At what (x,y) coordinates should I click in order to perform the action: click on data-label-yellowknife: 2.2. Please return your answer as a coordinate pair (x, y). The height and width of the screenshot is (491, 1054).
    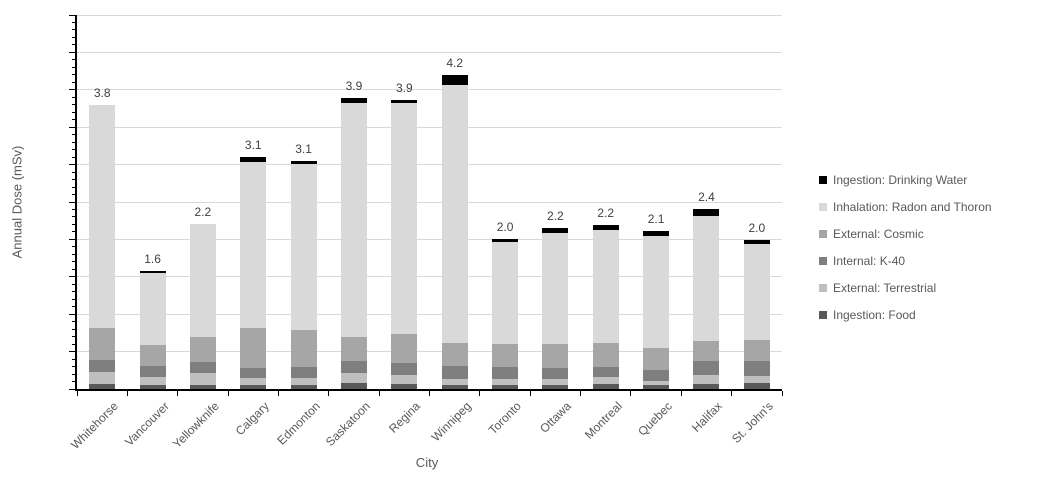
    Looking at the image, I should click on (203, 212).